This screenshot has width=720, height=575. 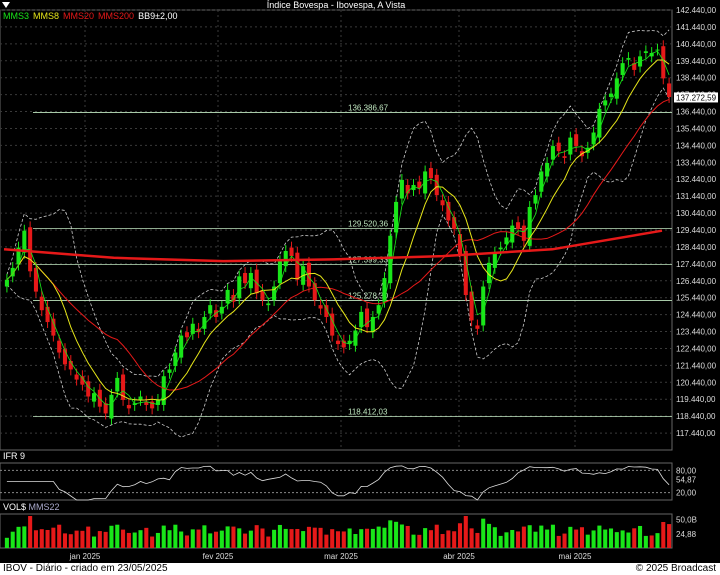 I want to click on ma200-line, so click(x=333, y=246).